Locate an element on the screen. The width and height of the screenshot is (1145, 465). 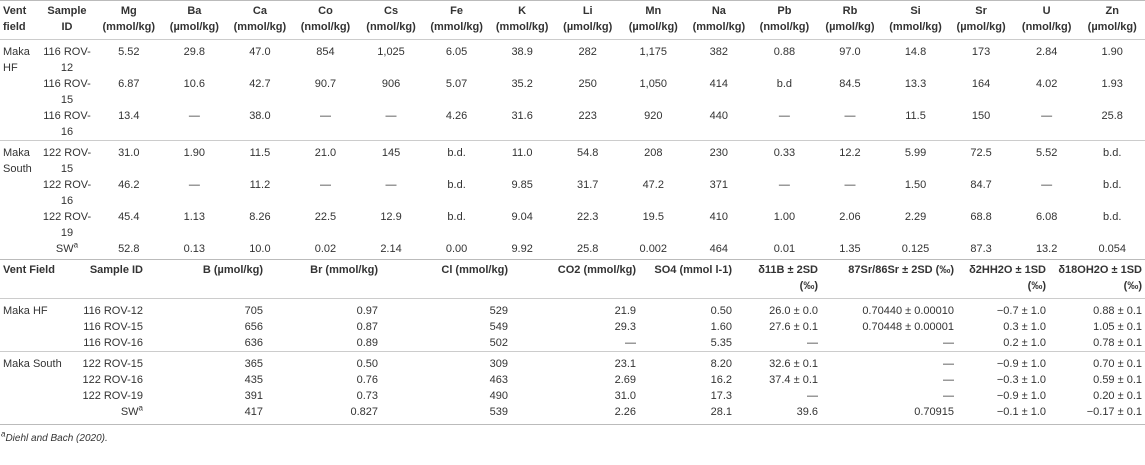
cell: 365 is located at coordinates (253, 364).